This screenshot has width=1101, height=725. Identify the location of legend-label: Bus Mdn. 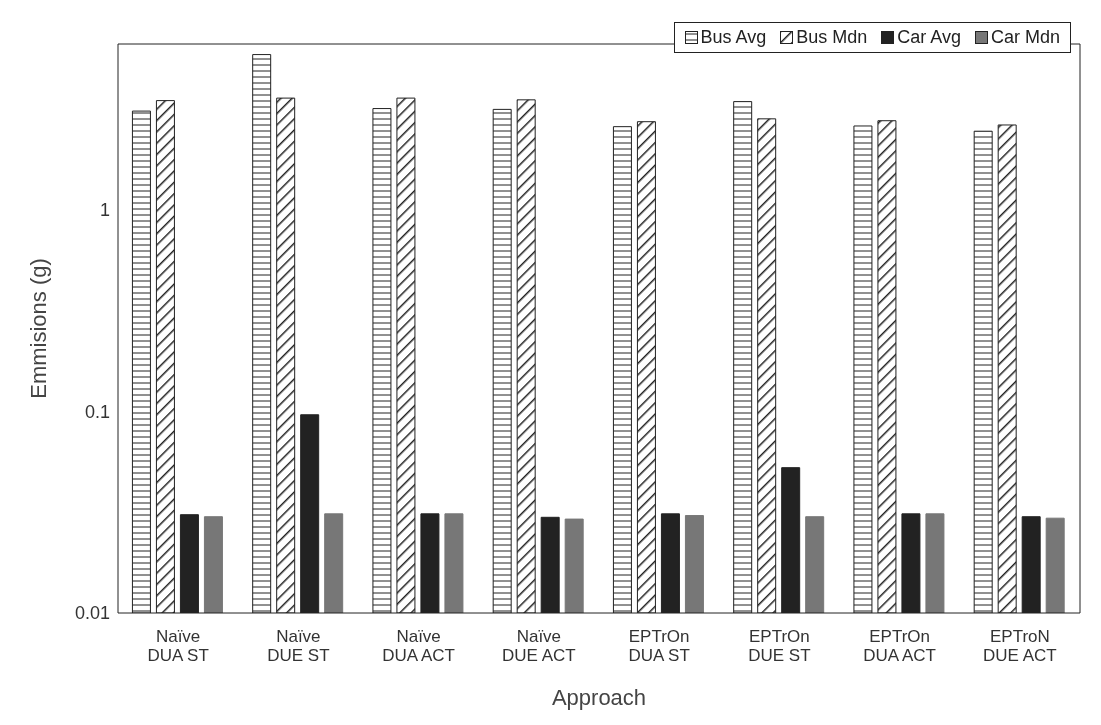
(831, 37).